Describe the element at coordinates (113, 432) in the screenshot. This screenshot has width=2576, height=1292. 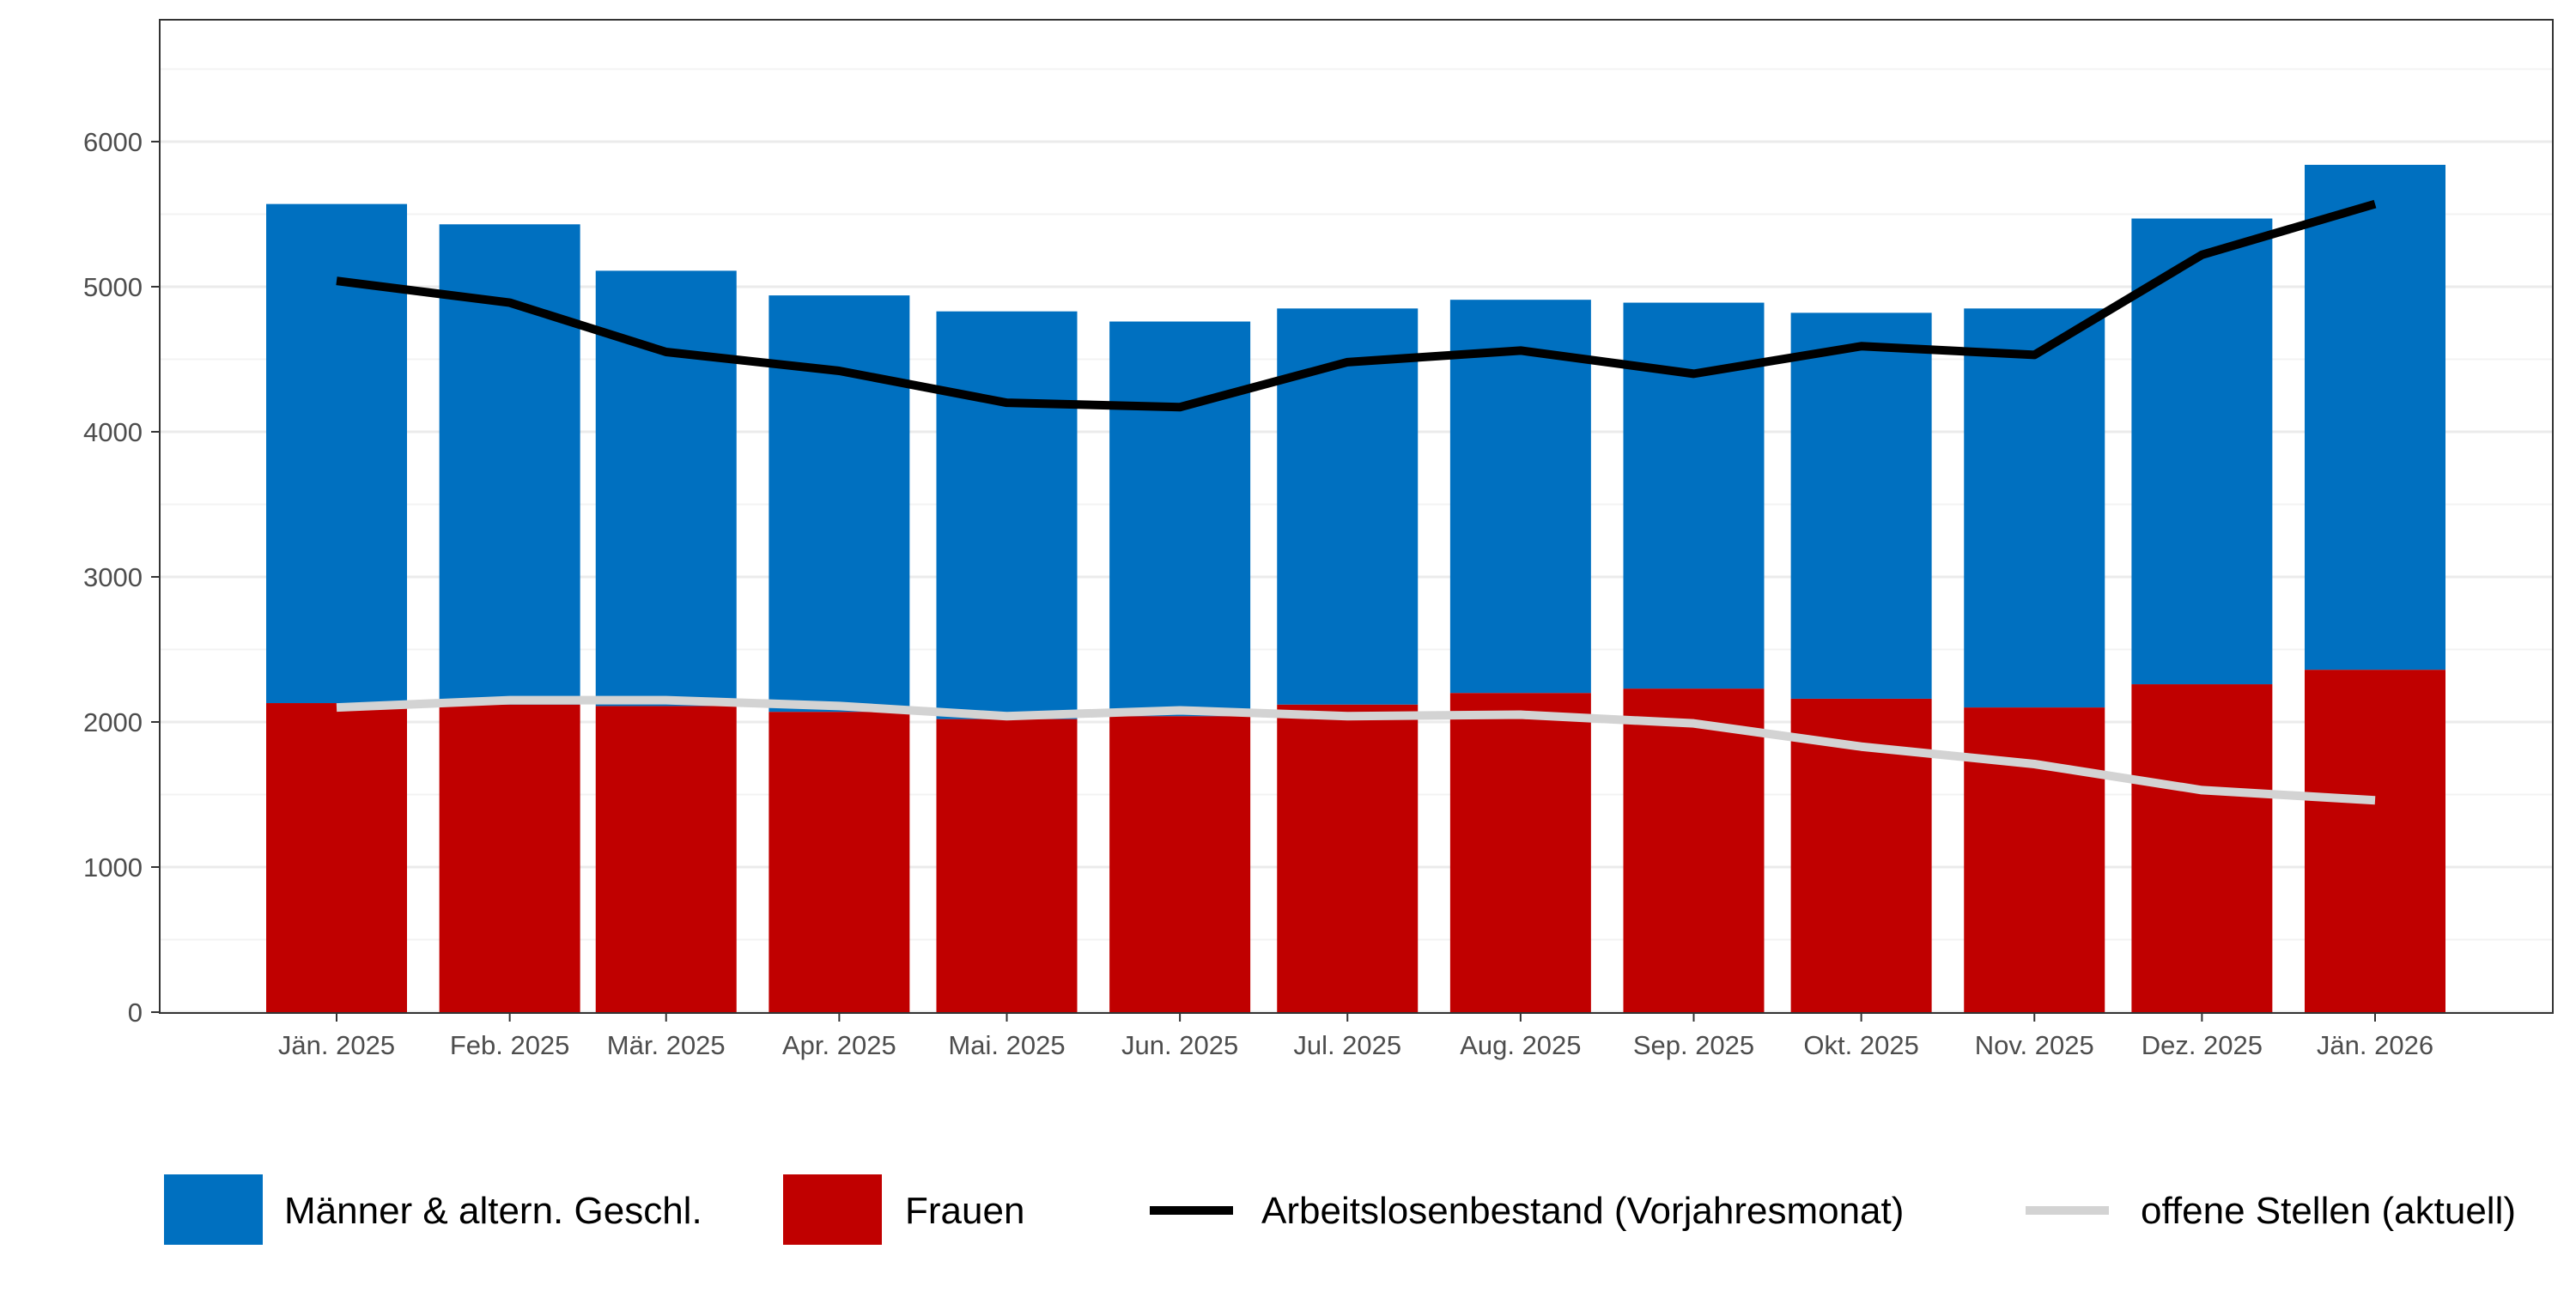
I see `y-tick-label: 4000` at that location.